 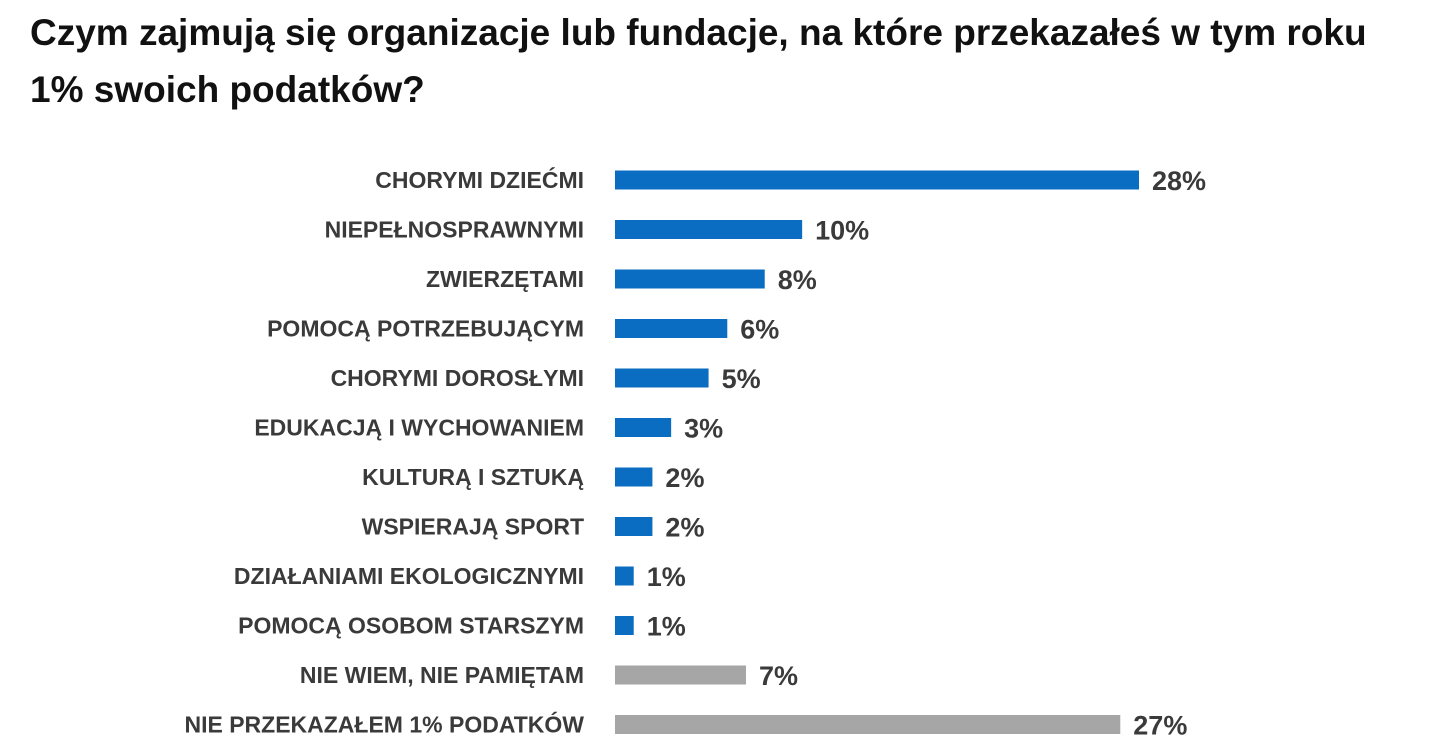 What do you see at coordinates (409, 576) in the screenshot?
I see `category-label: DZIAŁANIAMI EKOLOGICZNYMI` at bounding box center [409, 576].